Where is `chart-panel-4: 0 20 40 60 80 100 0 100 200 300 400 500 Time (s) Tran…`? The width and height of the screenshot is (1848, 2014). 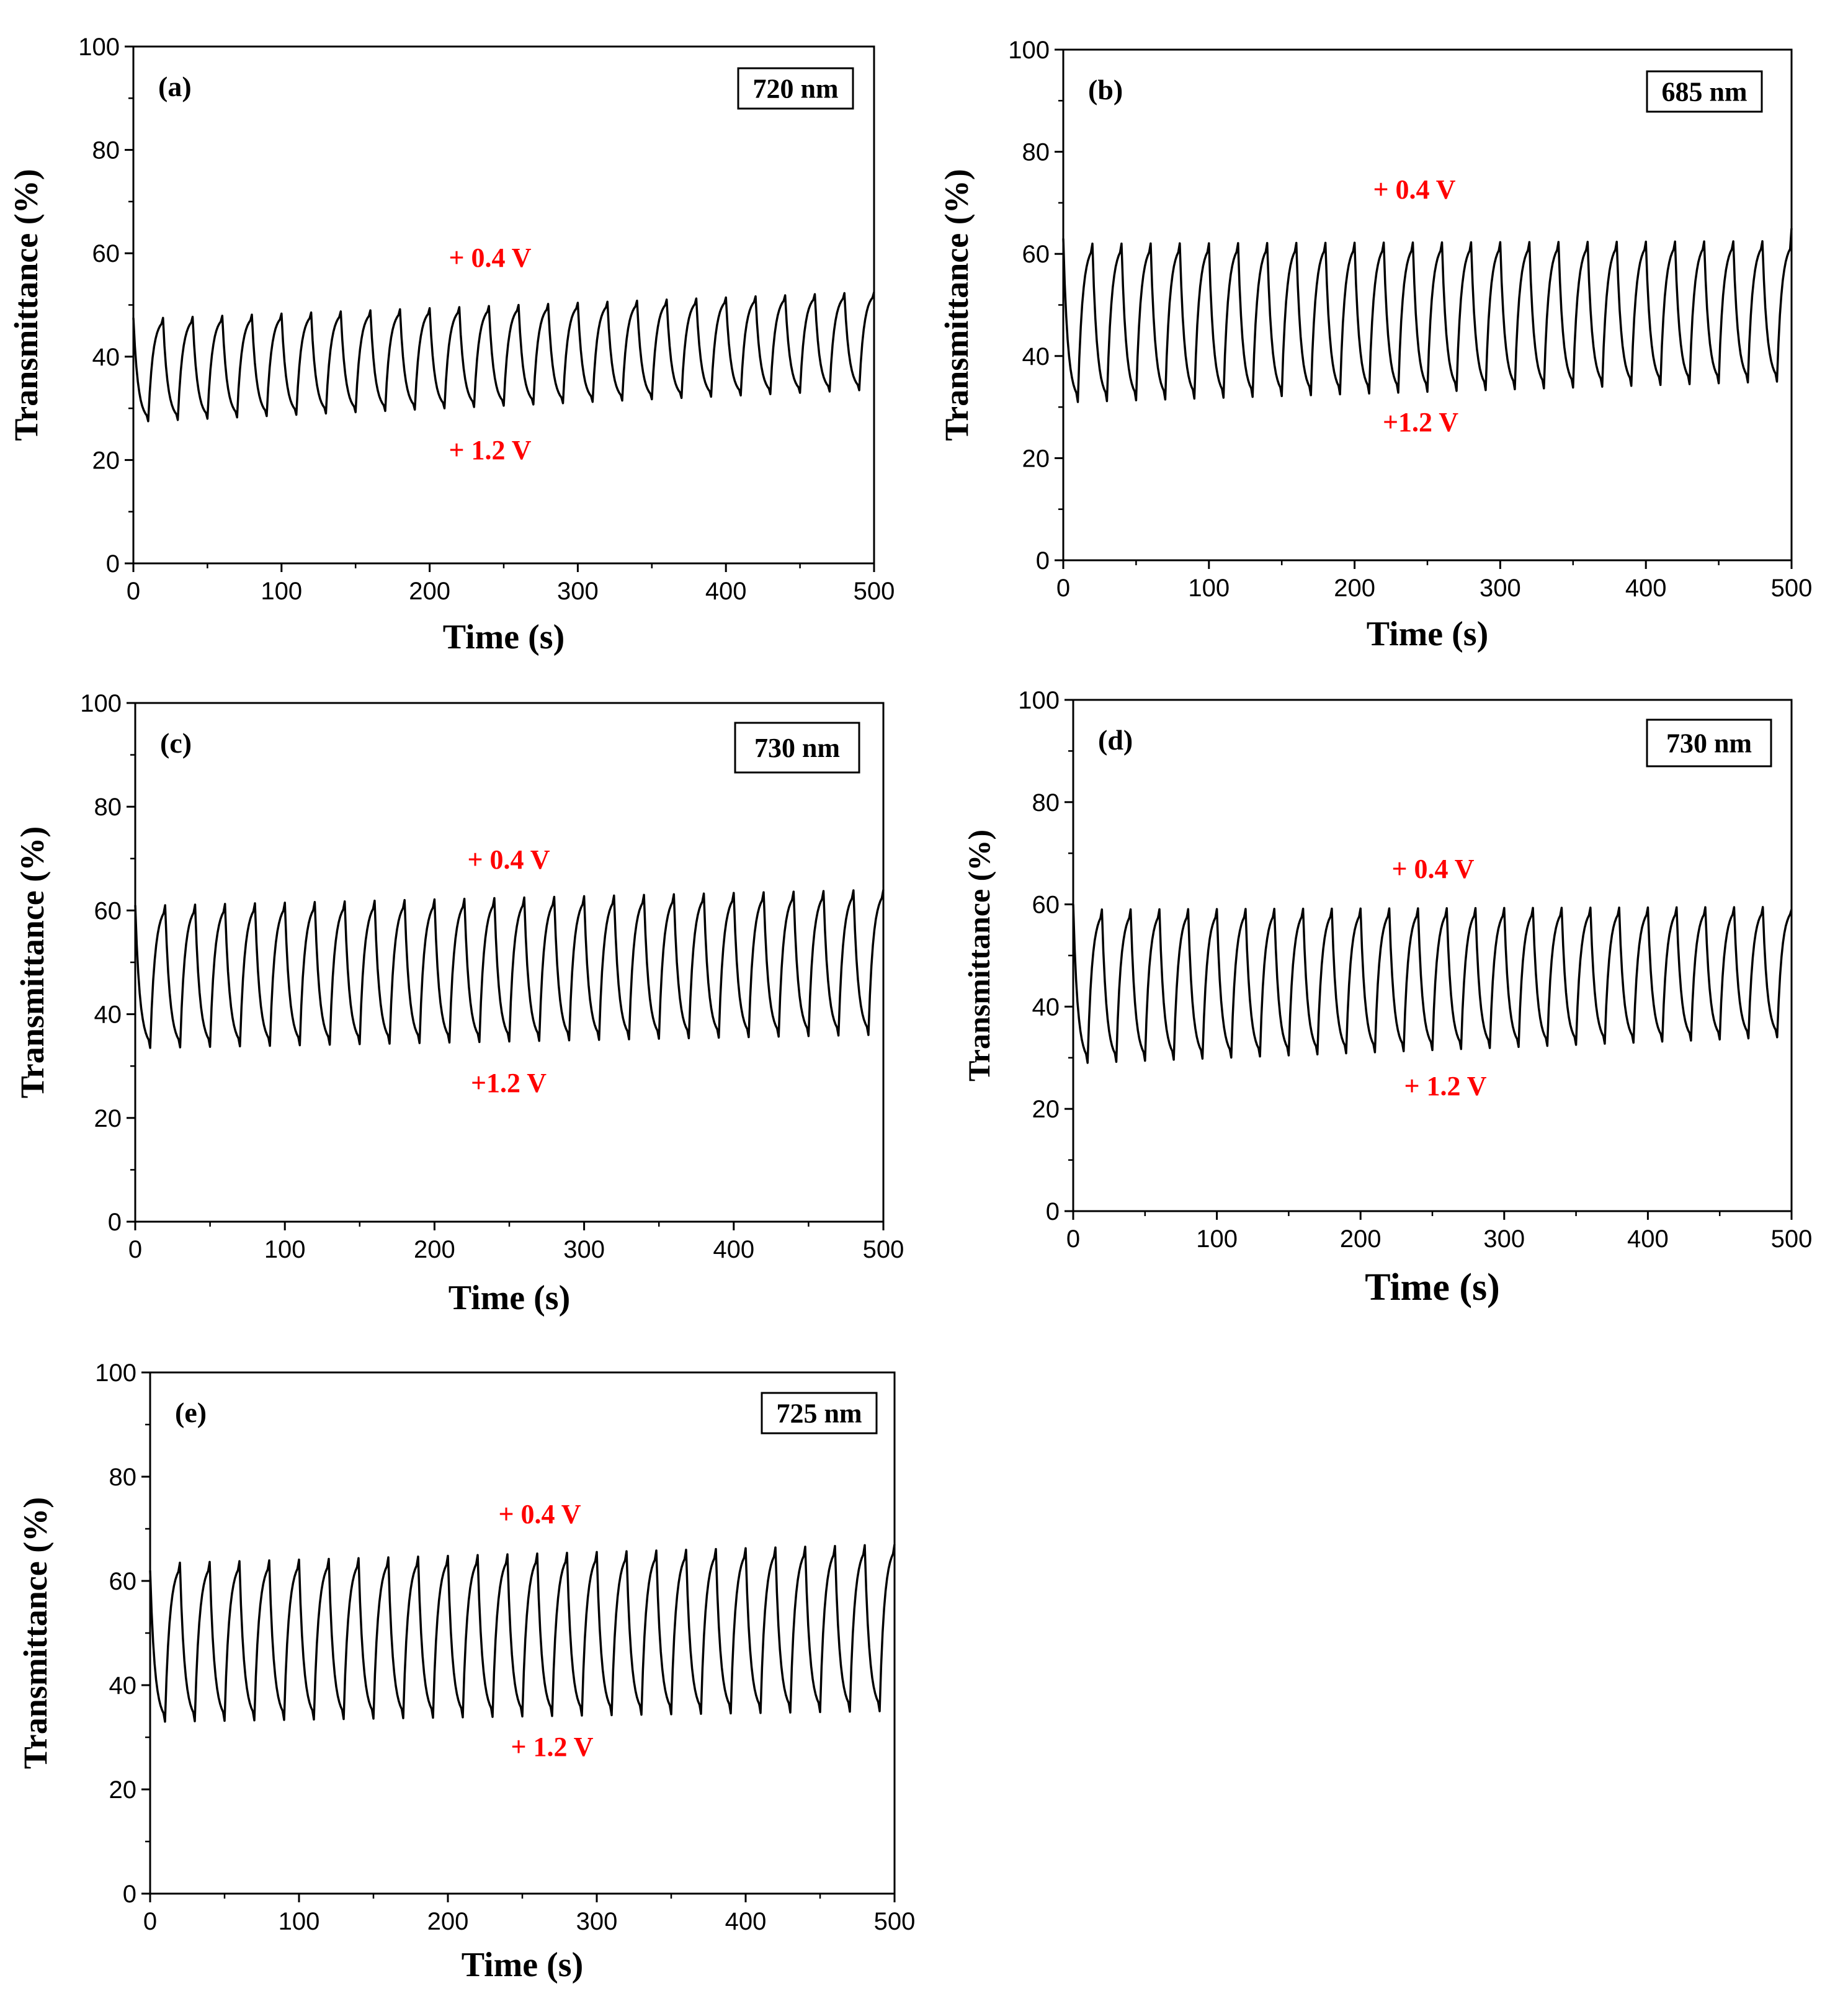
chart-panel-4: 0 20 40 60 80 100 0 100 200 300 400 500 Time (s) Tran… is located at coordinates (1387, 998).